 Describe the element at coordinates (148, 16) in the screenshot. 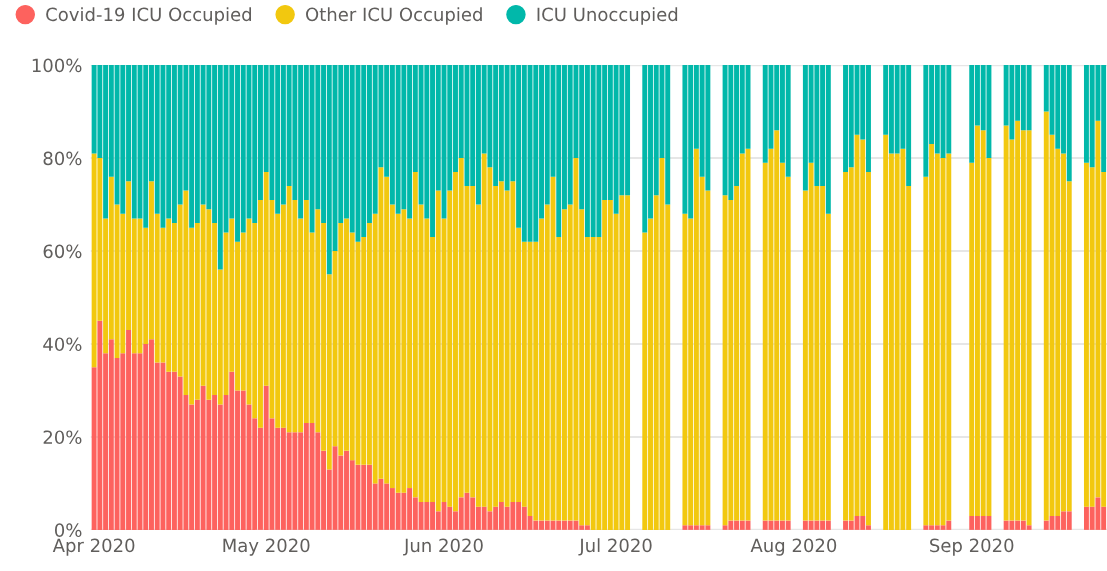

I see `legend-label: Covid-19 ICU Occupied` at that location.